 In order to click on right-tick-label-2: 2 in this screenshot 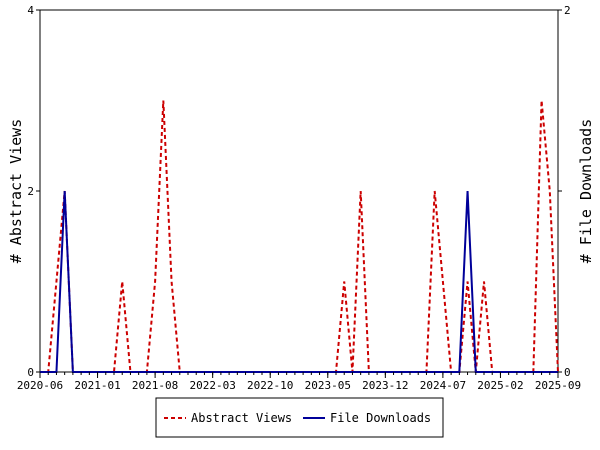, I will do `click(567, 10)`.